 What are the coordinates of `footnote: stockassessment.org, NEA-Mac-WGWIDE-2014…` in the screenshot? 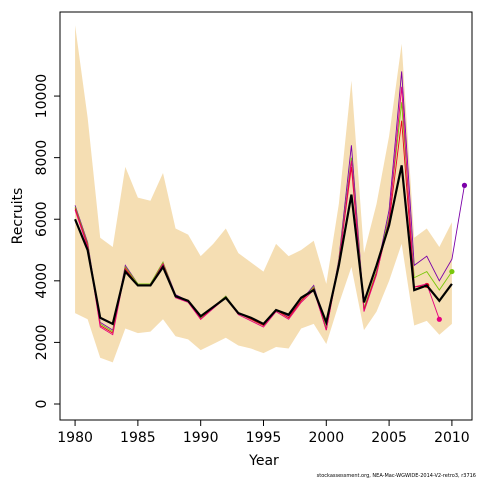 It's located at (396, 476).